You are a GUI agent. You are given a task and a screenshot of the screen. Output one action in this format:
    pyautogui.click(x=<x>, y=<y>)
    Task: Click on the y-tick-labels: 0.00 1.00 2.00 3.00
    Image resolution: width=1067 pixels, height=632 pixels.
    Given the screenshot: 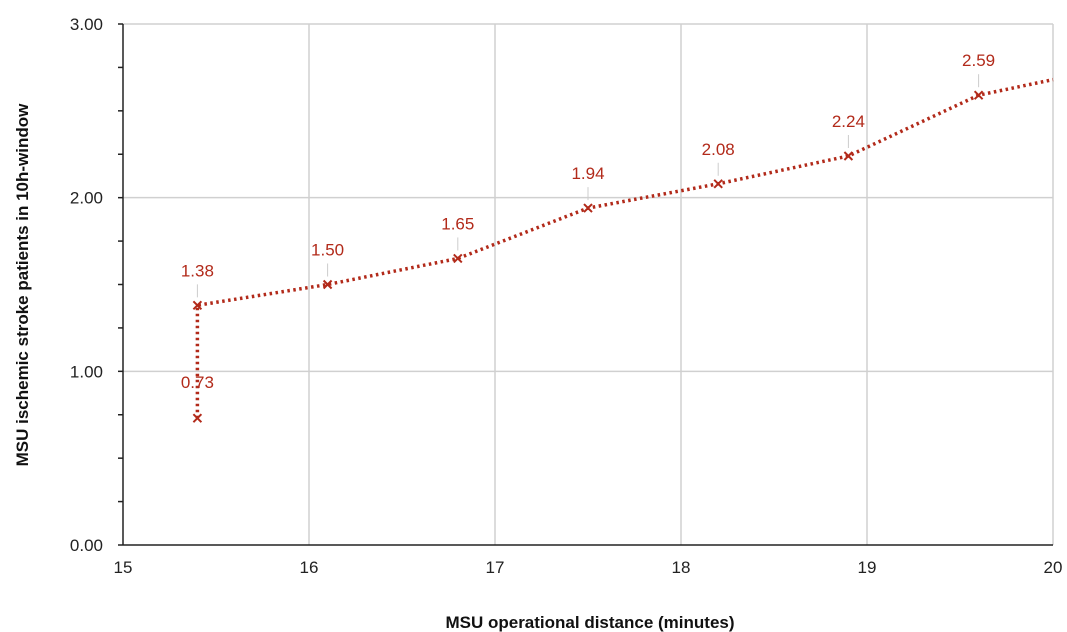 What is the action you would take?
    pyautogui.click(x=86, y=285)
    